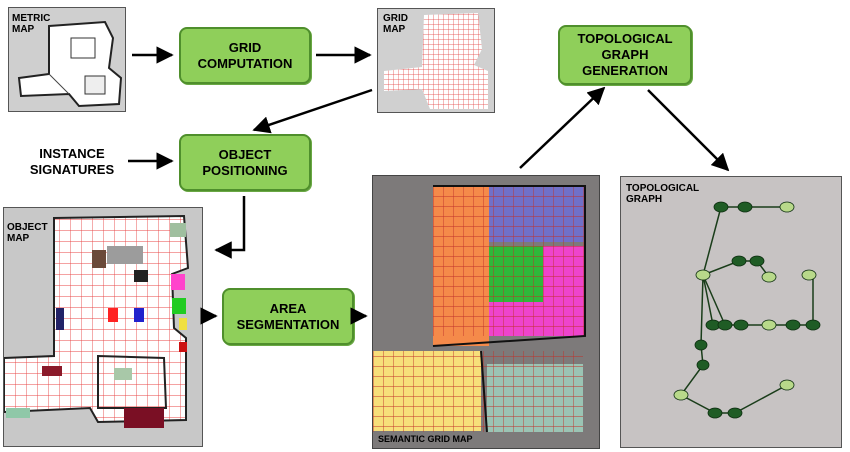 This screenshot has height=452, width=850. What do you see at coordinates (562, 127) in the screenshot?
I see `arrow-semantic-map-to-graph-generation` at bounding box center [562, 127].